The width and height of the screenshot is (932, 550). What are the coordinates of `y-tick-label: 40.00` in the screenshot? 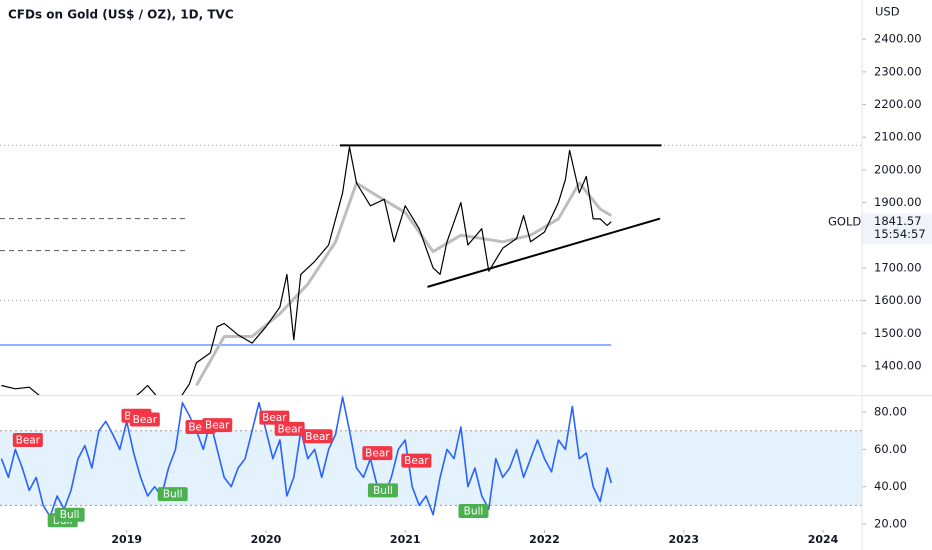 It's located at (890, 486).